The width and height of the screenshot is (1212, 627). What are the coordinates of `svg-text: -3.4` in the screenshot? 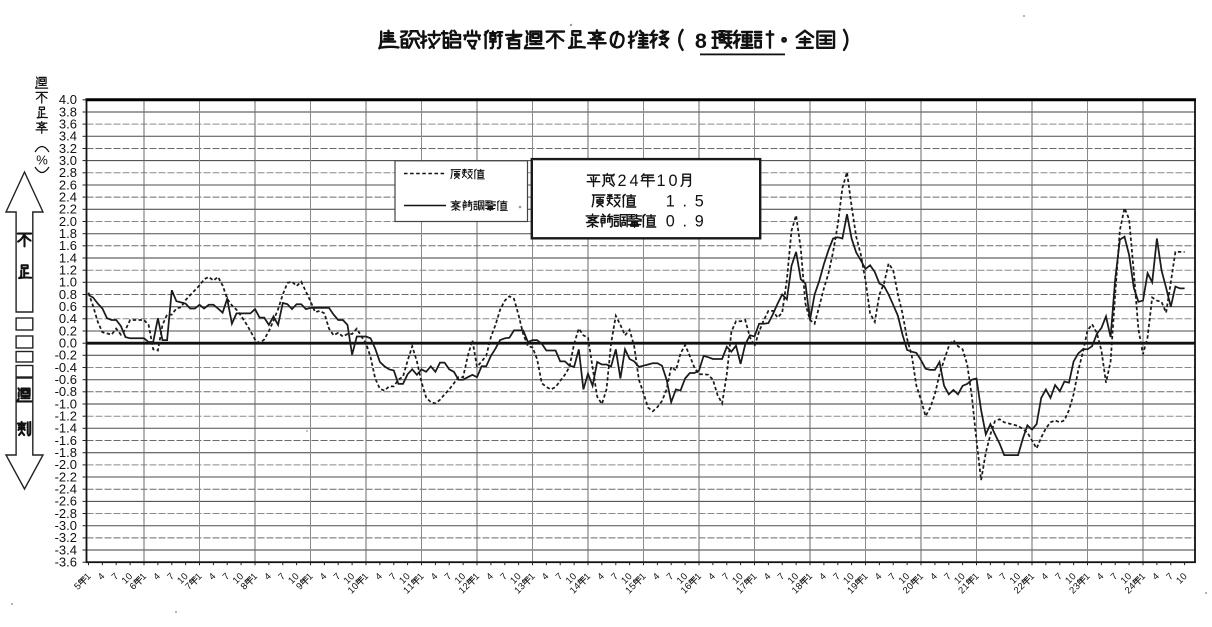 It's located at (66, 549).